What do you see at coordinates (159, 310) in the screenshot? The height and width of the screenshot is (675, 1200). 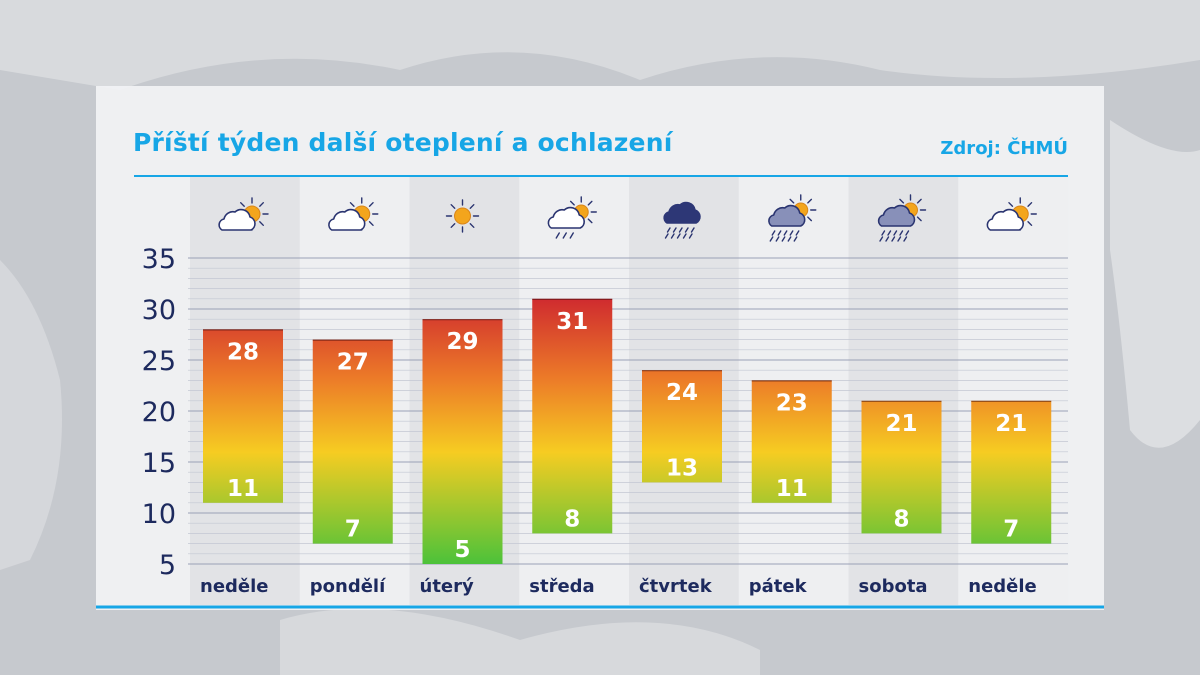 I see `y-tick-label: 30` at bounding box center [159, 310].